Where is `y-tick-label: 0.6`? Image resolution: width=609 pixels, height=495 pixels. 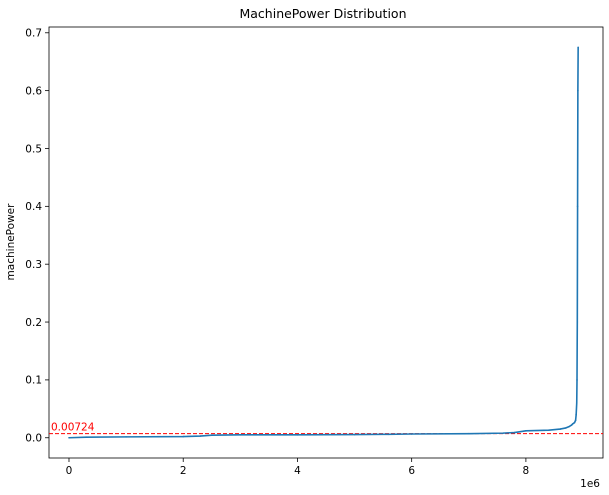 y-tick-label: 0.6 is located at coordinates (33, 91).